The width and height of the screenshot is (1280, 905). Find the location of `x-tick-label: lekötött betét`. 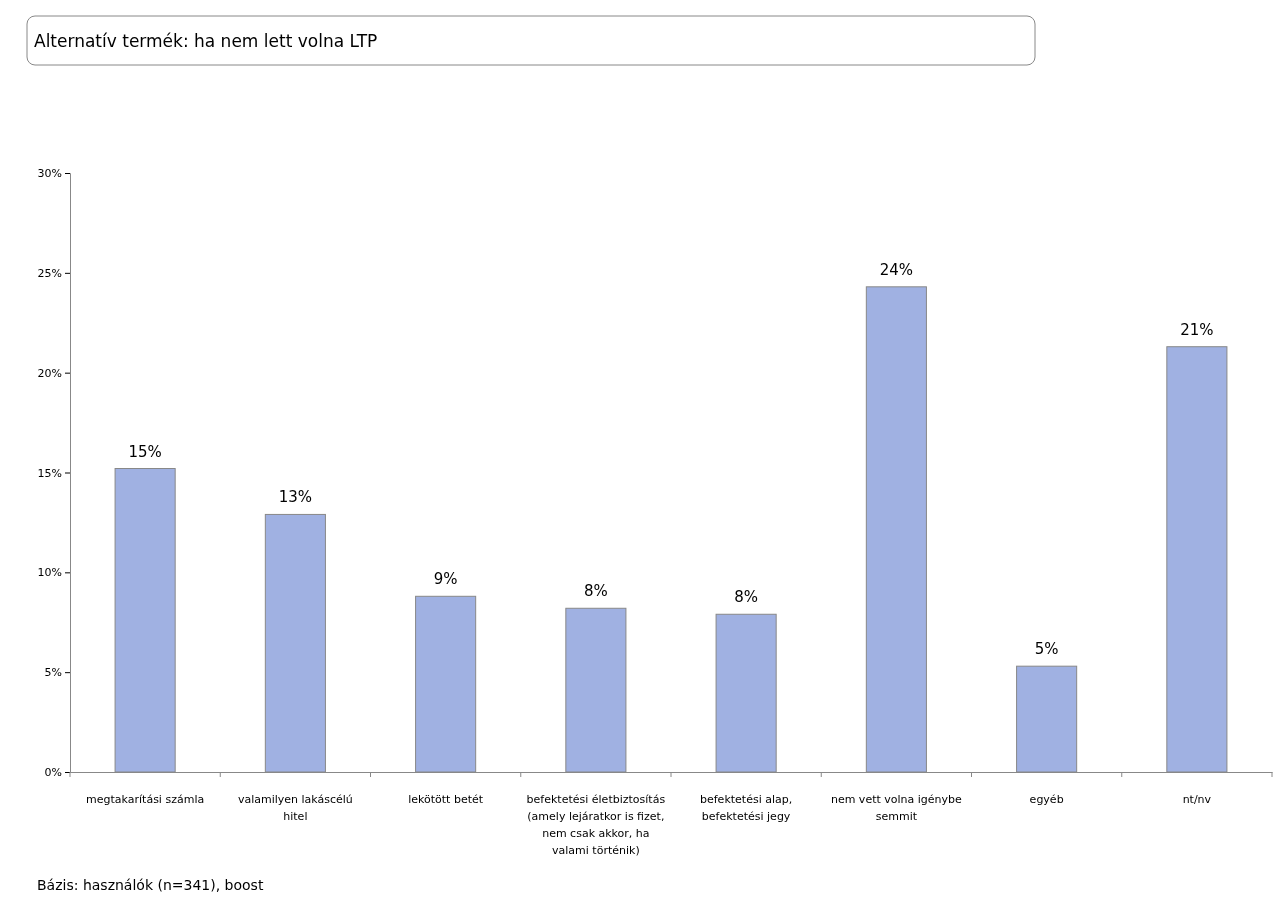

x-tick-label: lekötött betét is located at coordinates (446, 799).